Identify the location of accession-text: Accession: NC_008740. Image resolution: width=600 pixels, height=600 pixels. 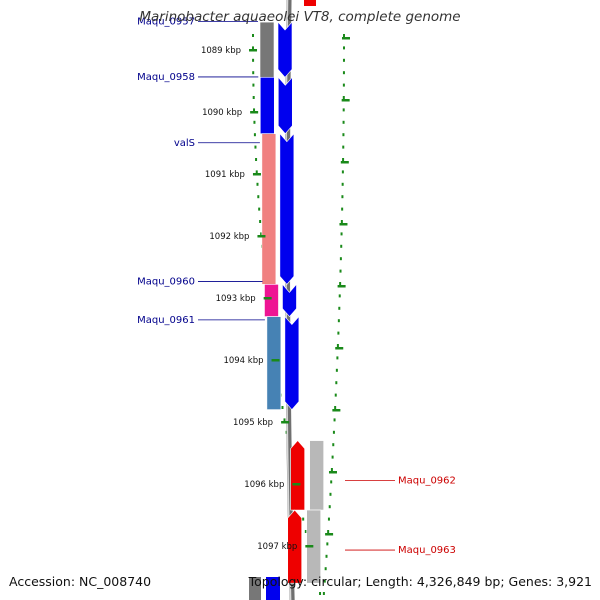
(80, 581).